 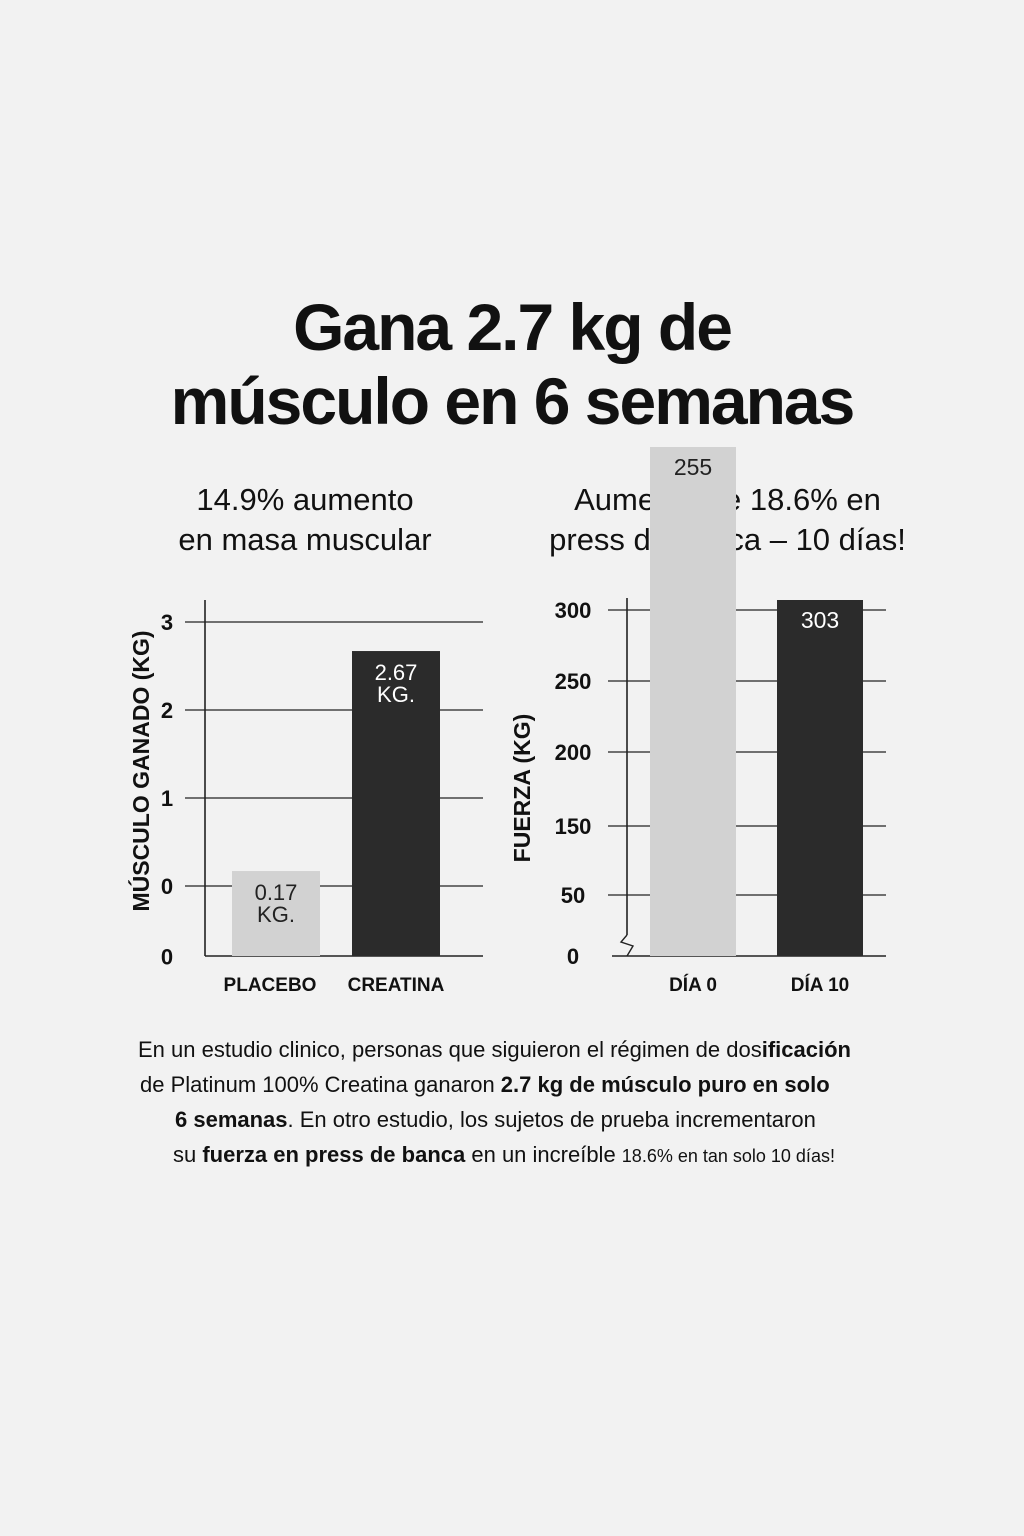 I want to click on headline-line-1: Gana 2.7 kg de, so click(x=513, y=327).